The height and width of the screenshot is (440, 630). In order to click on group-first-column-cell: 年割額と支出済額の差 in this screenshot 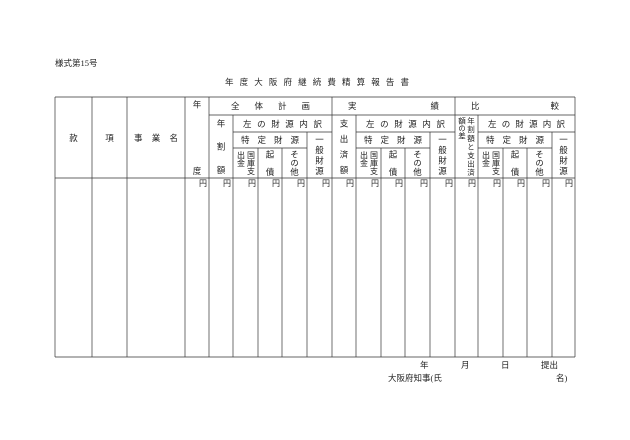, I will do `click(466, 146)`.